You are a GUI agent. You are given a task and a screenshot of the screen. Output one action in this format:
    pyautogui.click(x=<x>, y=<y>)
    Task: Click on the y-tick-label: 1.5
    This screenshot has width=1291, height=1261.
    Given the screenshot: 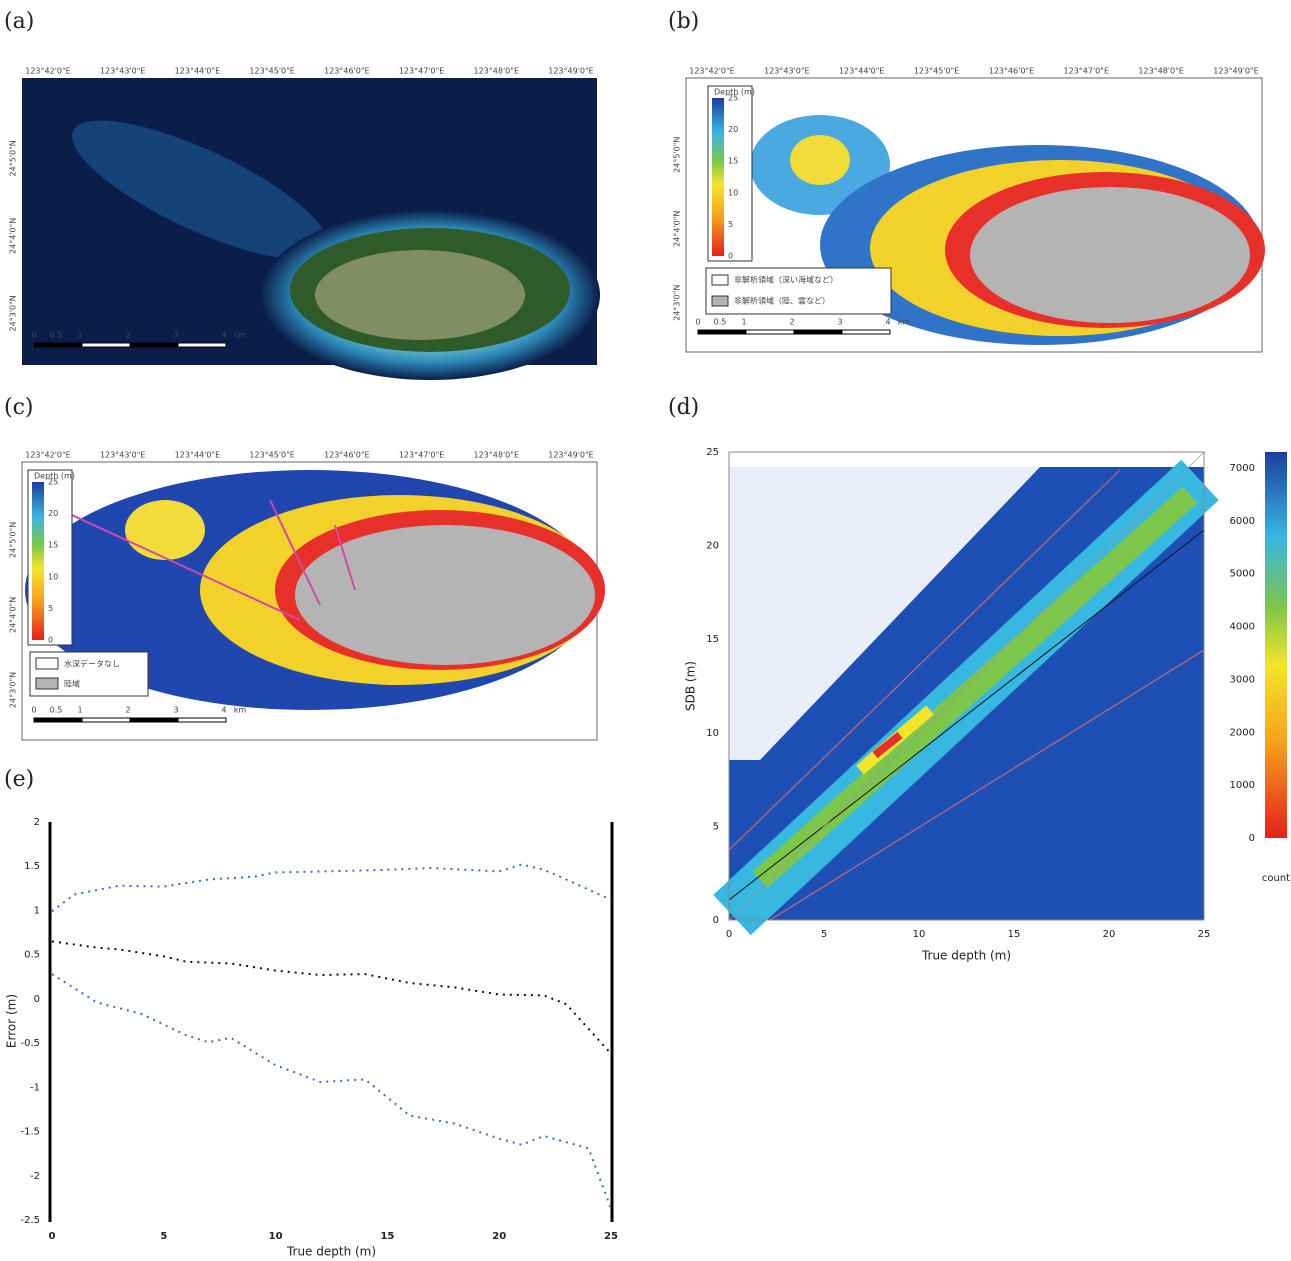 What is the action you would take?
    pyautogui.click(x=32, y=866)
    